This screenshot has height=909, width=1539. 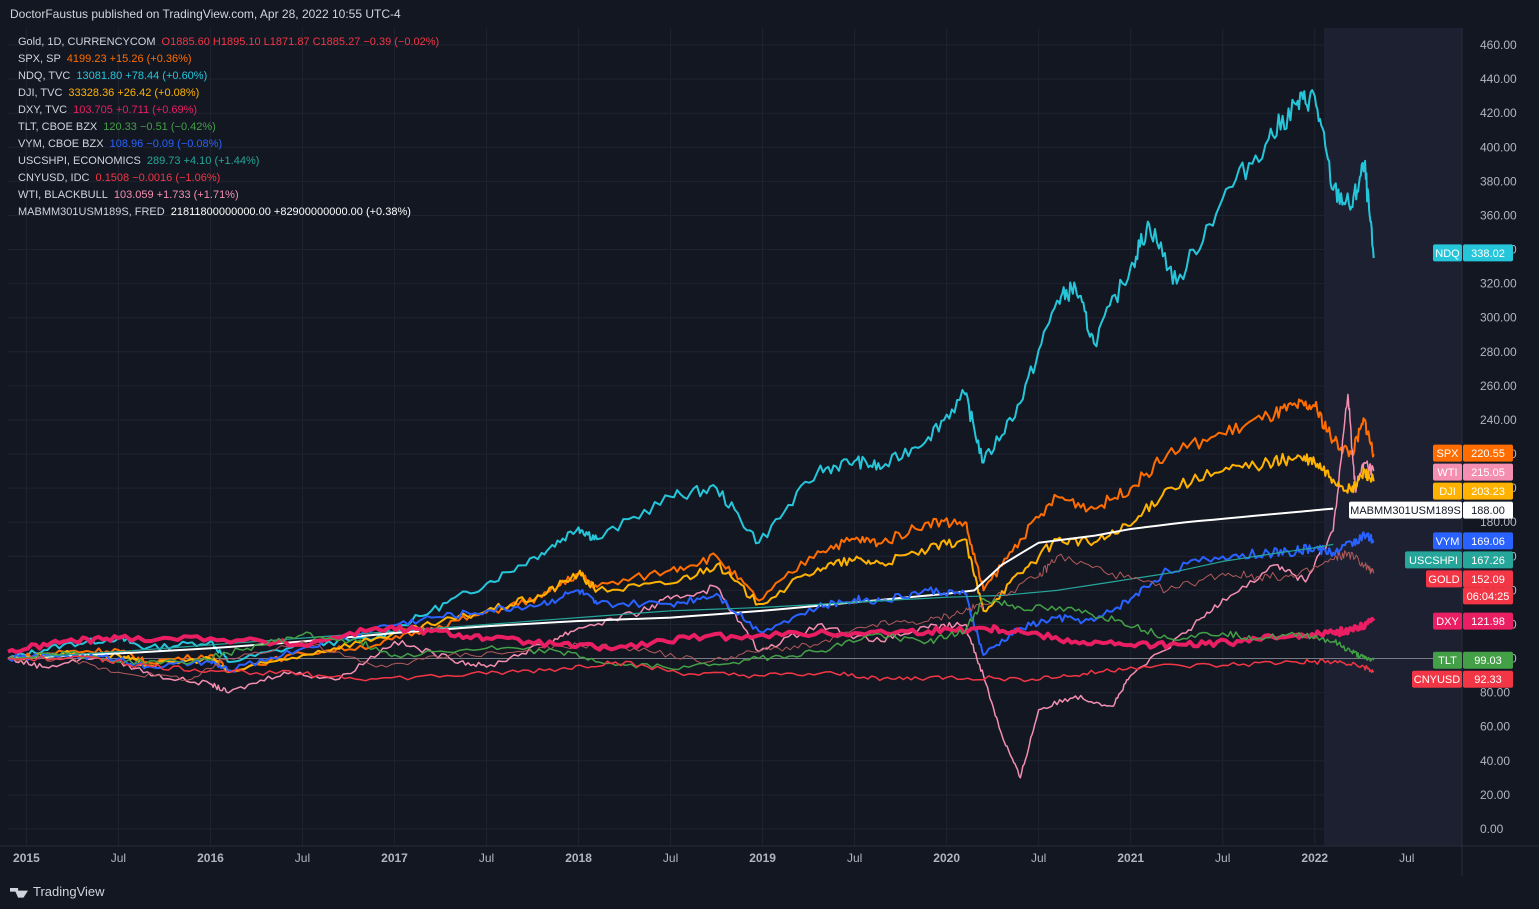 I want to click on x-tick-label: 2022, so click(x=1314, y=858).